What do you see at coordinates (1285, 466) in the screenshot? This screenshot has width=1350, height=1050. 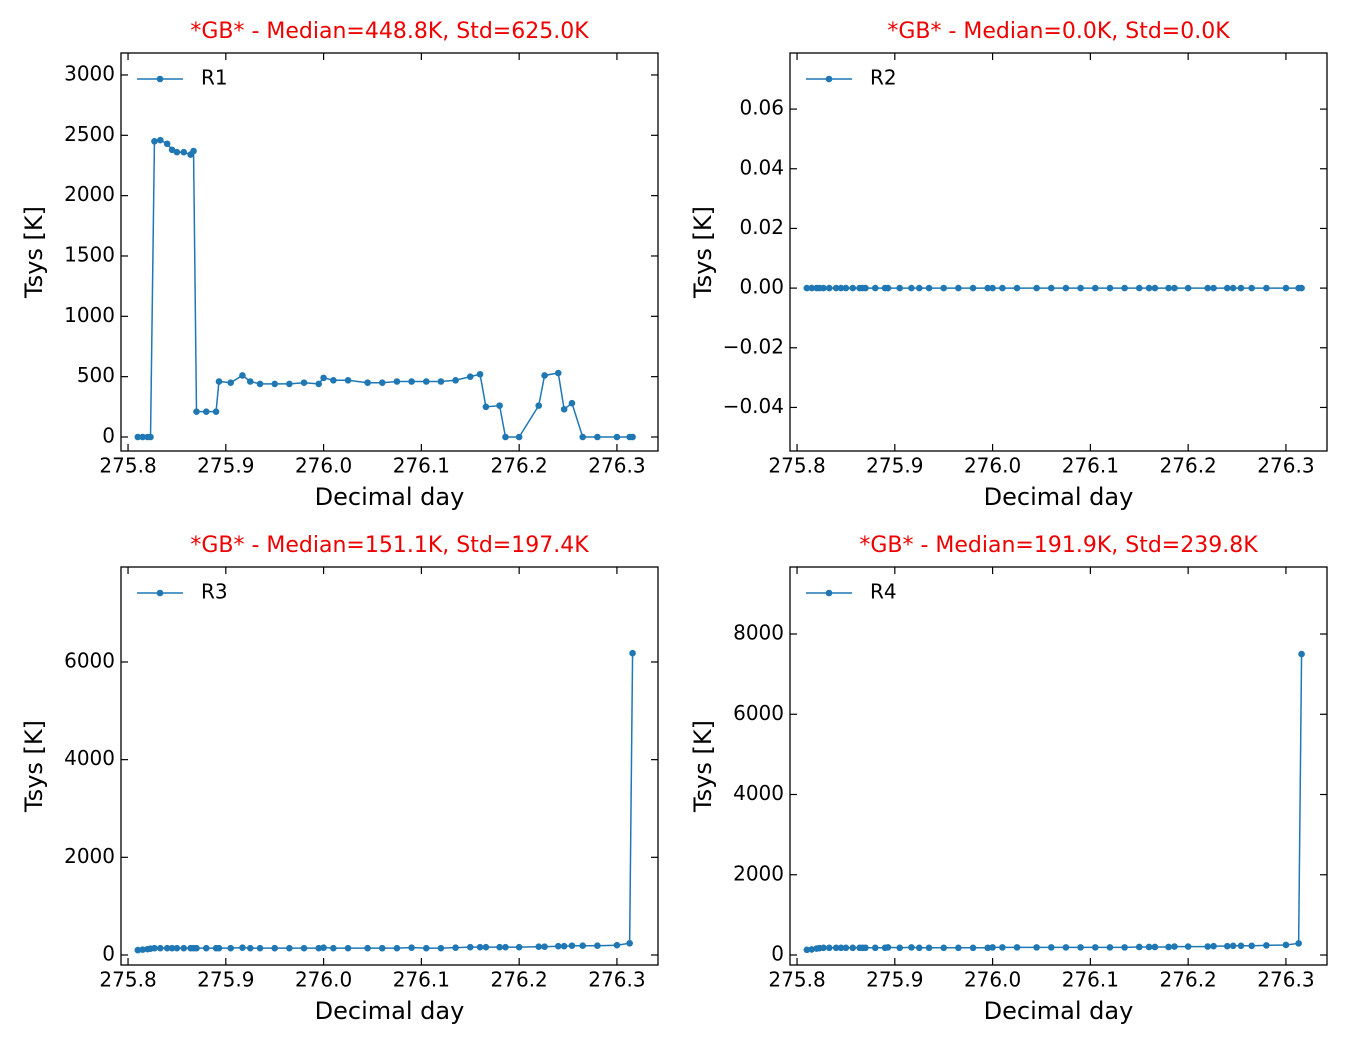 I see `x-tick-label: 276.3` at bounding box center [1285, 466].